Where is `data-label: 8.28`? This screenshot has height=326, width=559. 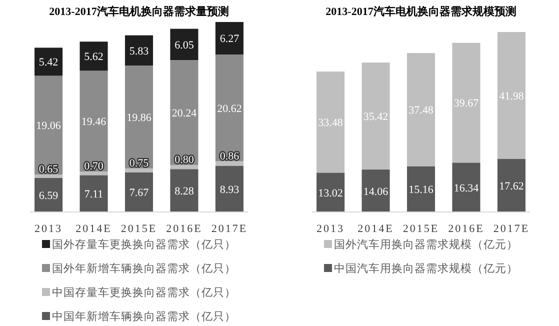
data-label: 8.28 is located at coordinates (184, 192).